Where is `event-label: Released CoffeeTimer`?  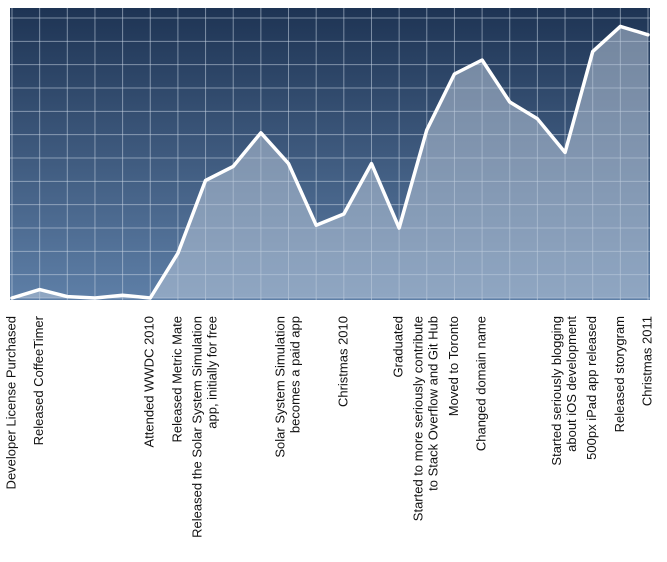 event-label: Released CoffeeTimer is located at coordinates (38, 380).